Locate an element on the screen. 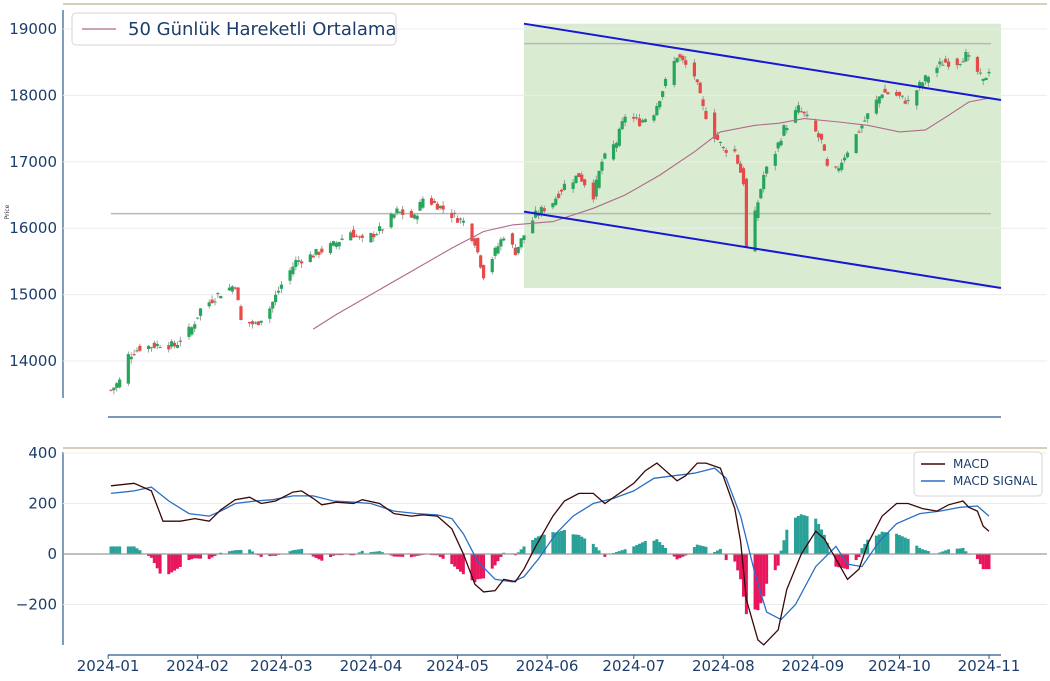 The height and width of the screenshot is (681, 1050). x-tick-label: 2024-03 is located at coordinates (281, 666).